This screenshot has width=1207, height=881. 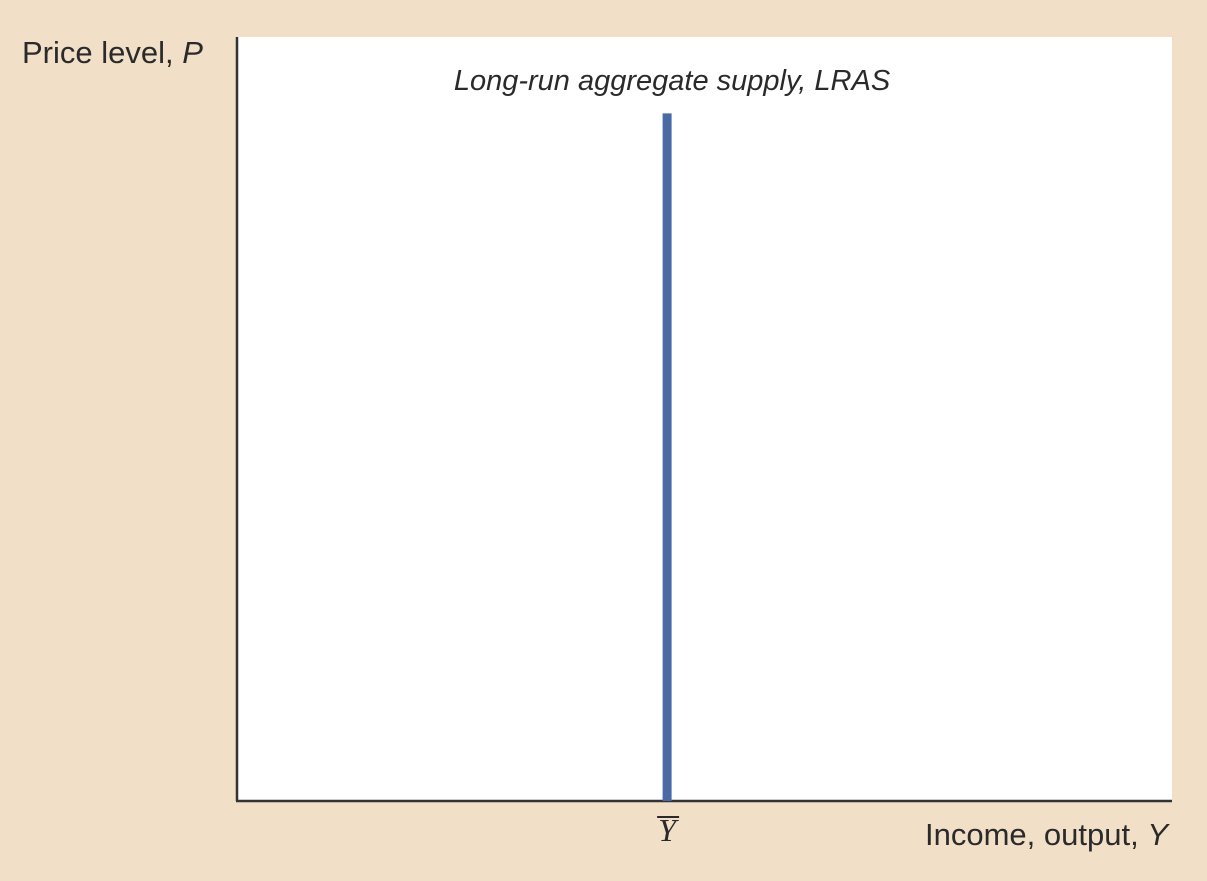 I want to click on x-tick-layer: Y, so click(x=668, y=830).